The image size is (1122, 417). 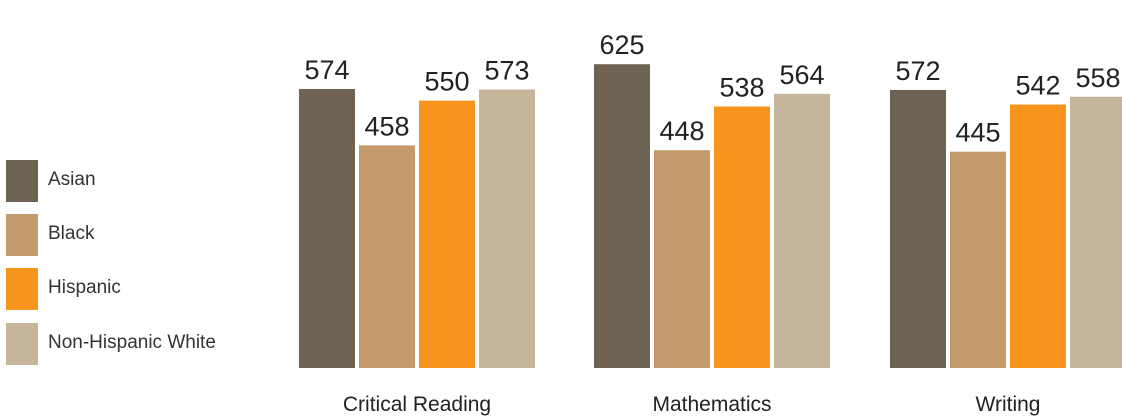 I want to click on bar-critical-reading-non-hispanic-white, so click(x=507, y=229).